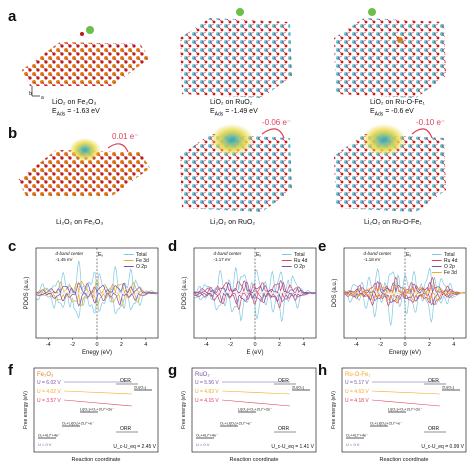  What do you see at coordinates (84, 173) in the screenshot?
I see `fe2o3-slab-b` at bounding box center [84, 173].